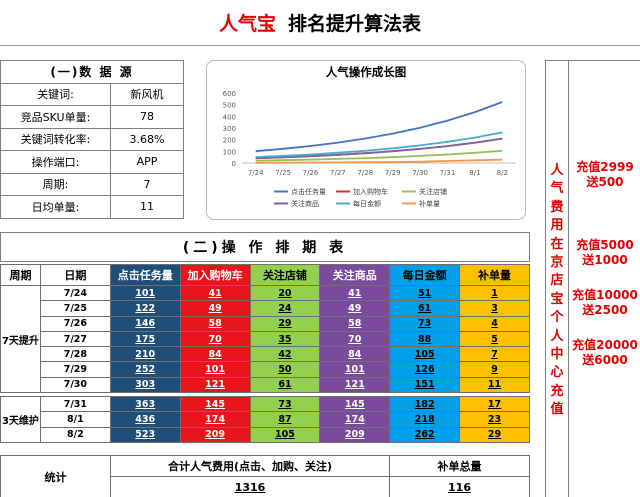 The width and height of the screenshot is (640, 497). I want to click on schedule-cell: 51, so click(425, 293).